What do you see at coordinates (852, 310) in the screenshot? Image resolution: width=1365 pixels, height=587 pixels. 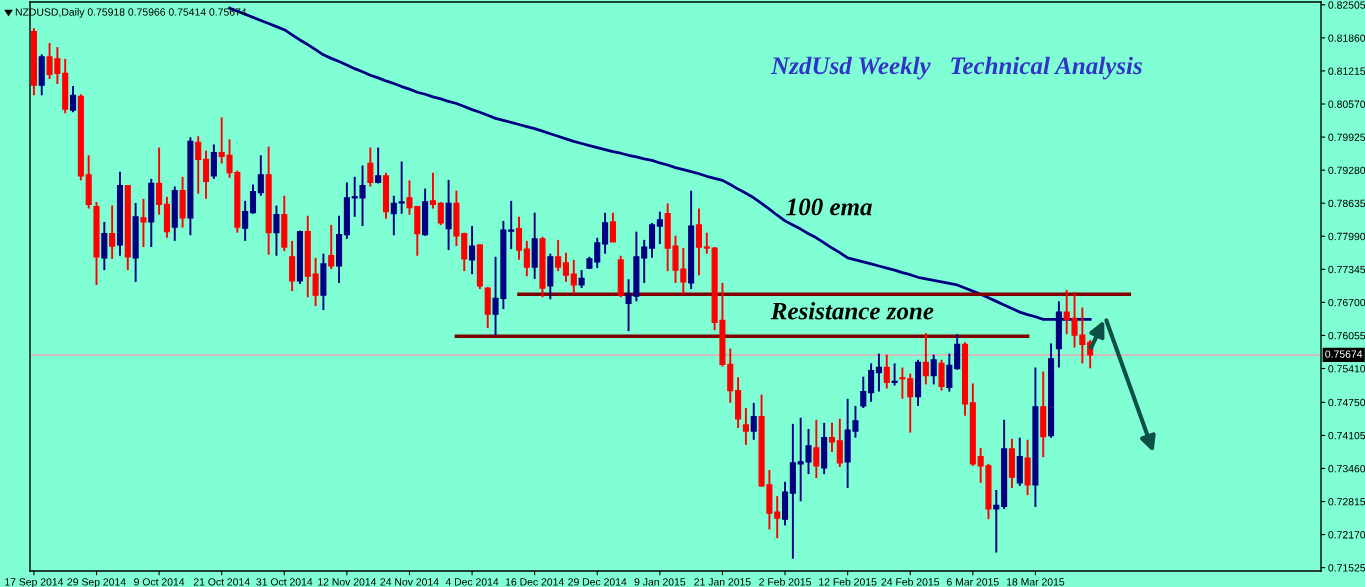 I see `annotation: Resistance zone` at bounding box center [852, 310].